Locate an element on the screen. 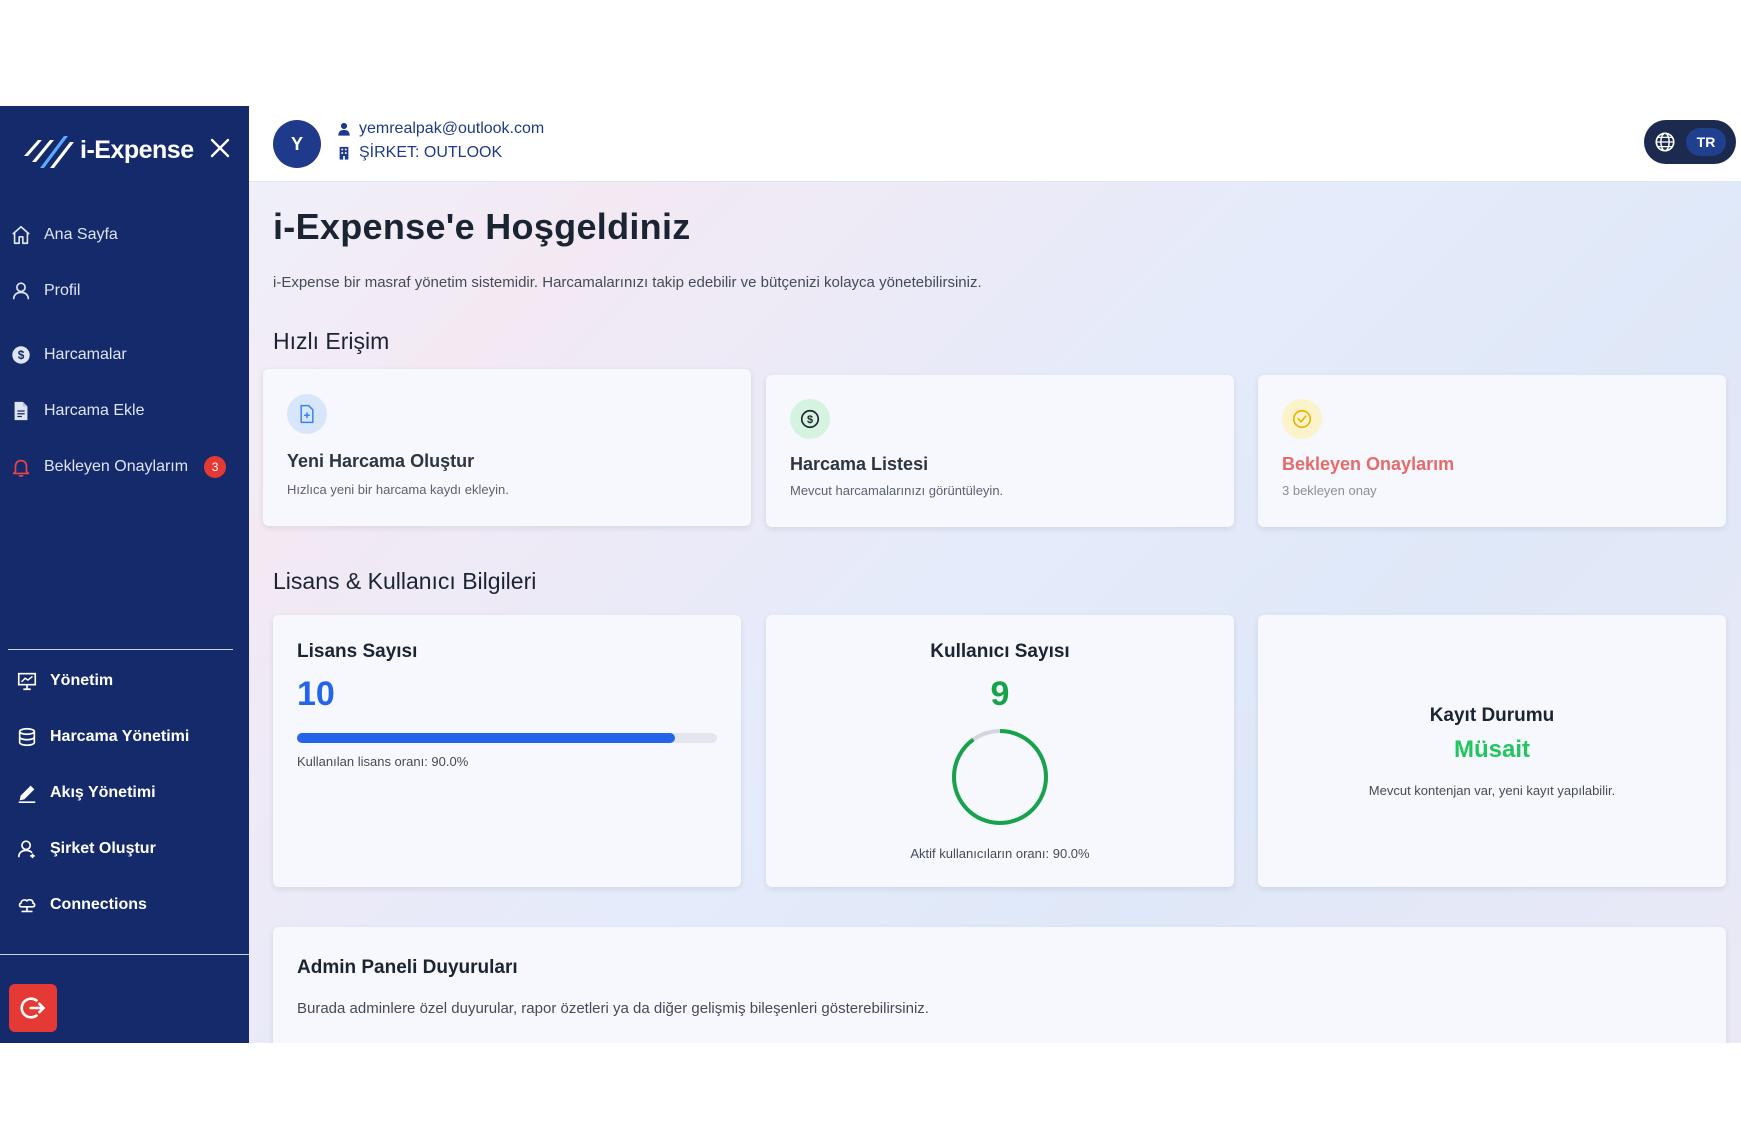 The width and height of the screenshot is (1741, 1147). sidebar-item-label: Harcama Ekle is located at coordinates (94, 410).